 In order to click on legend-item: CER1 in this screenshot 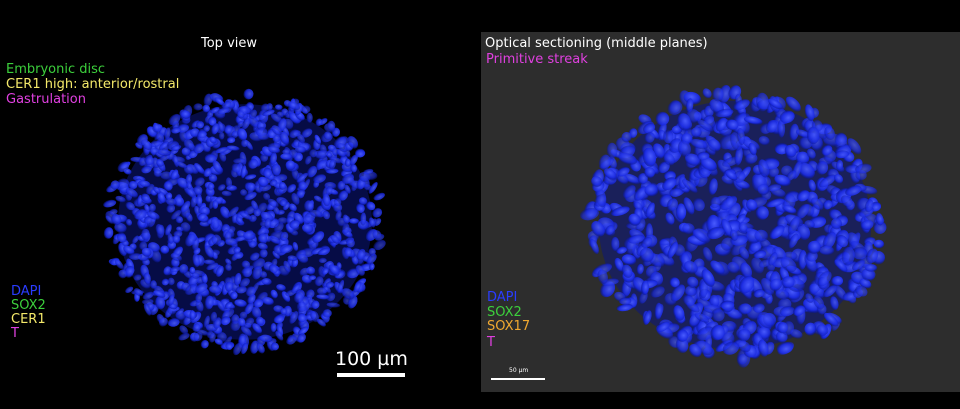, I will do `click(28, 319)`.